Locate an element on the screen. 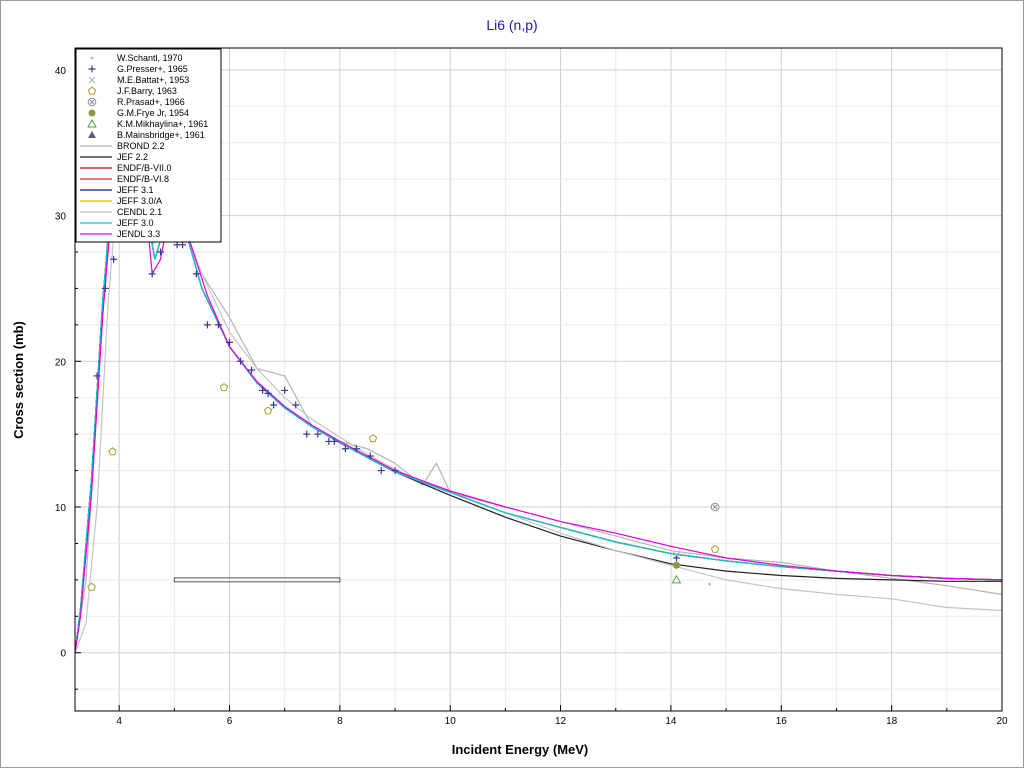  legend-label: K.M.Mikhaylina+, 1961 is located at coordinates (162, 124).